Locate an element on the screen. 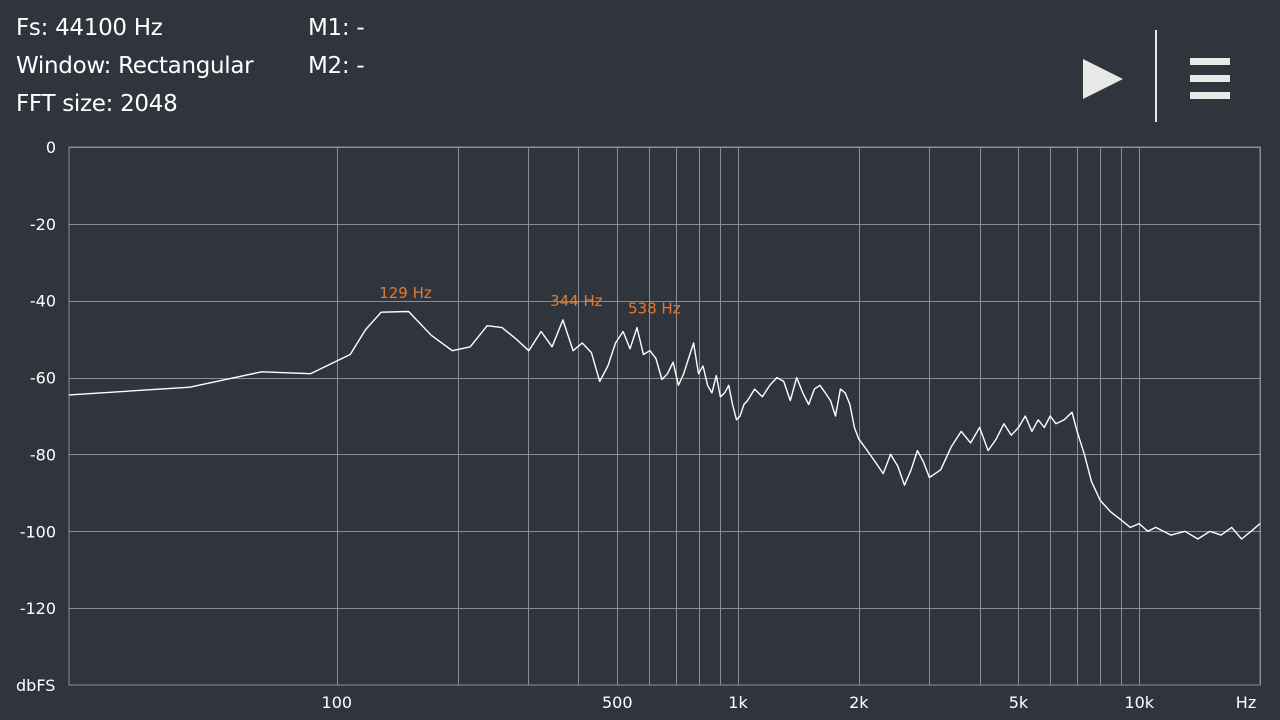  peak-annotations: 129 Hz 344 Hz 538 Hz is located at coordinates (529, 300).